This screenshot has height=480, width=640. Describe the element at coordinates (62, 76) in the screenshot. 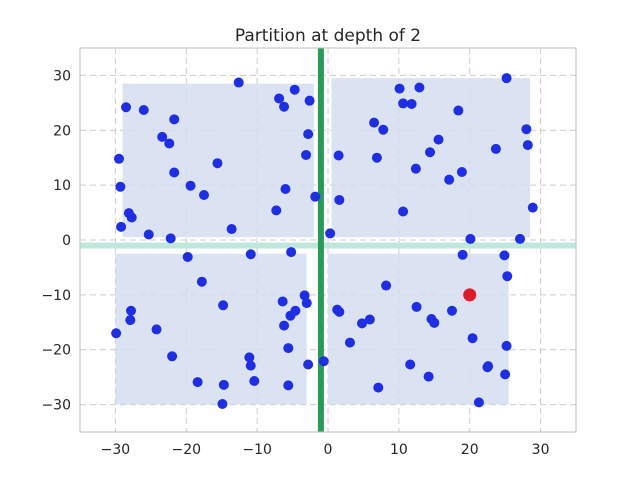

I see `y-tick-label: 30` at that location.